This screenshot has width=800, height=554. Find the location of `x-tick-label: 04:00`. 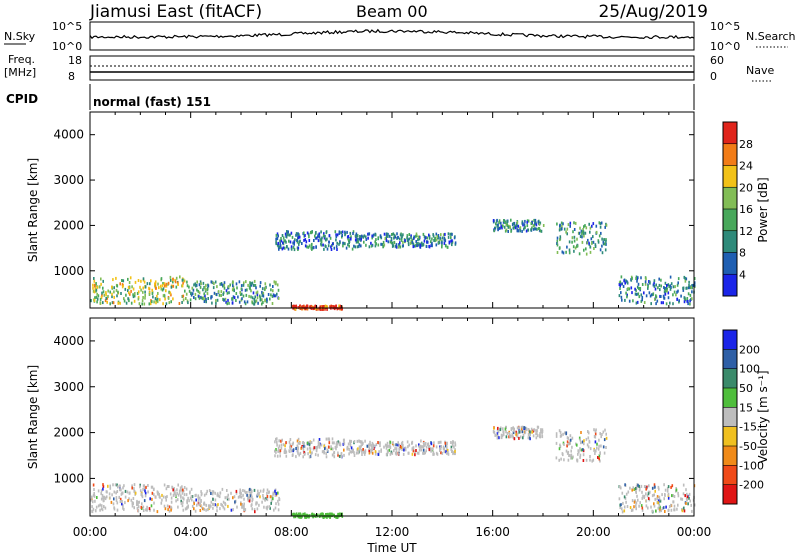

x-tick-label: 04:00 is located at coordinates (190, 532).